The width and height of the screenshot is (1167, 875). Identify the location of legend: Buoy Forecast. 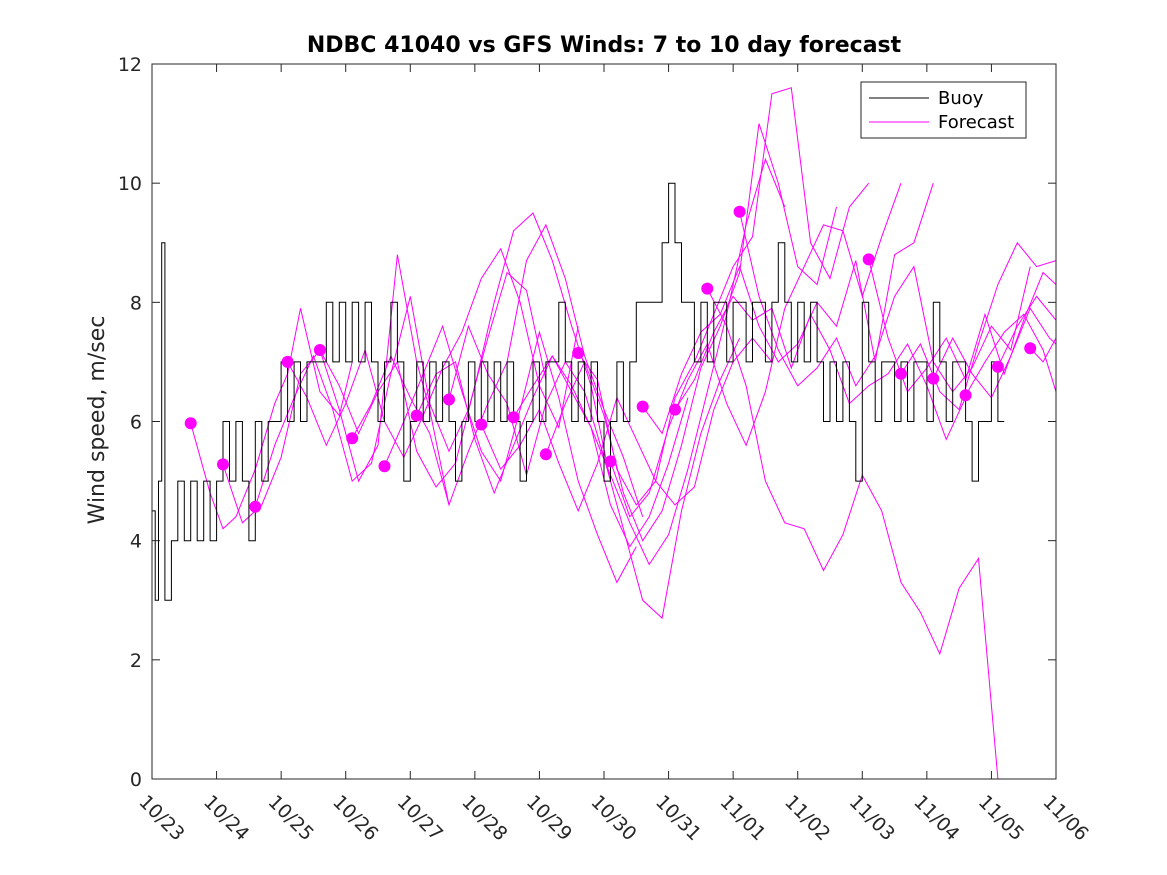
(943, 110).